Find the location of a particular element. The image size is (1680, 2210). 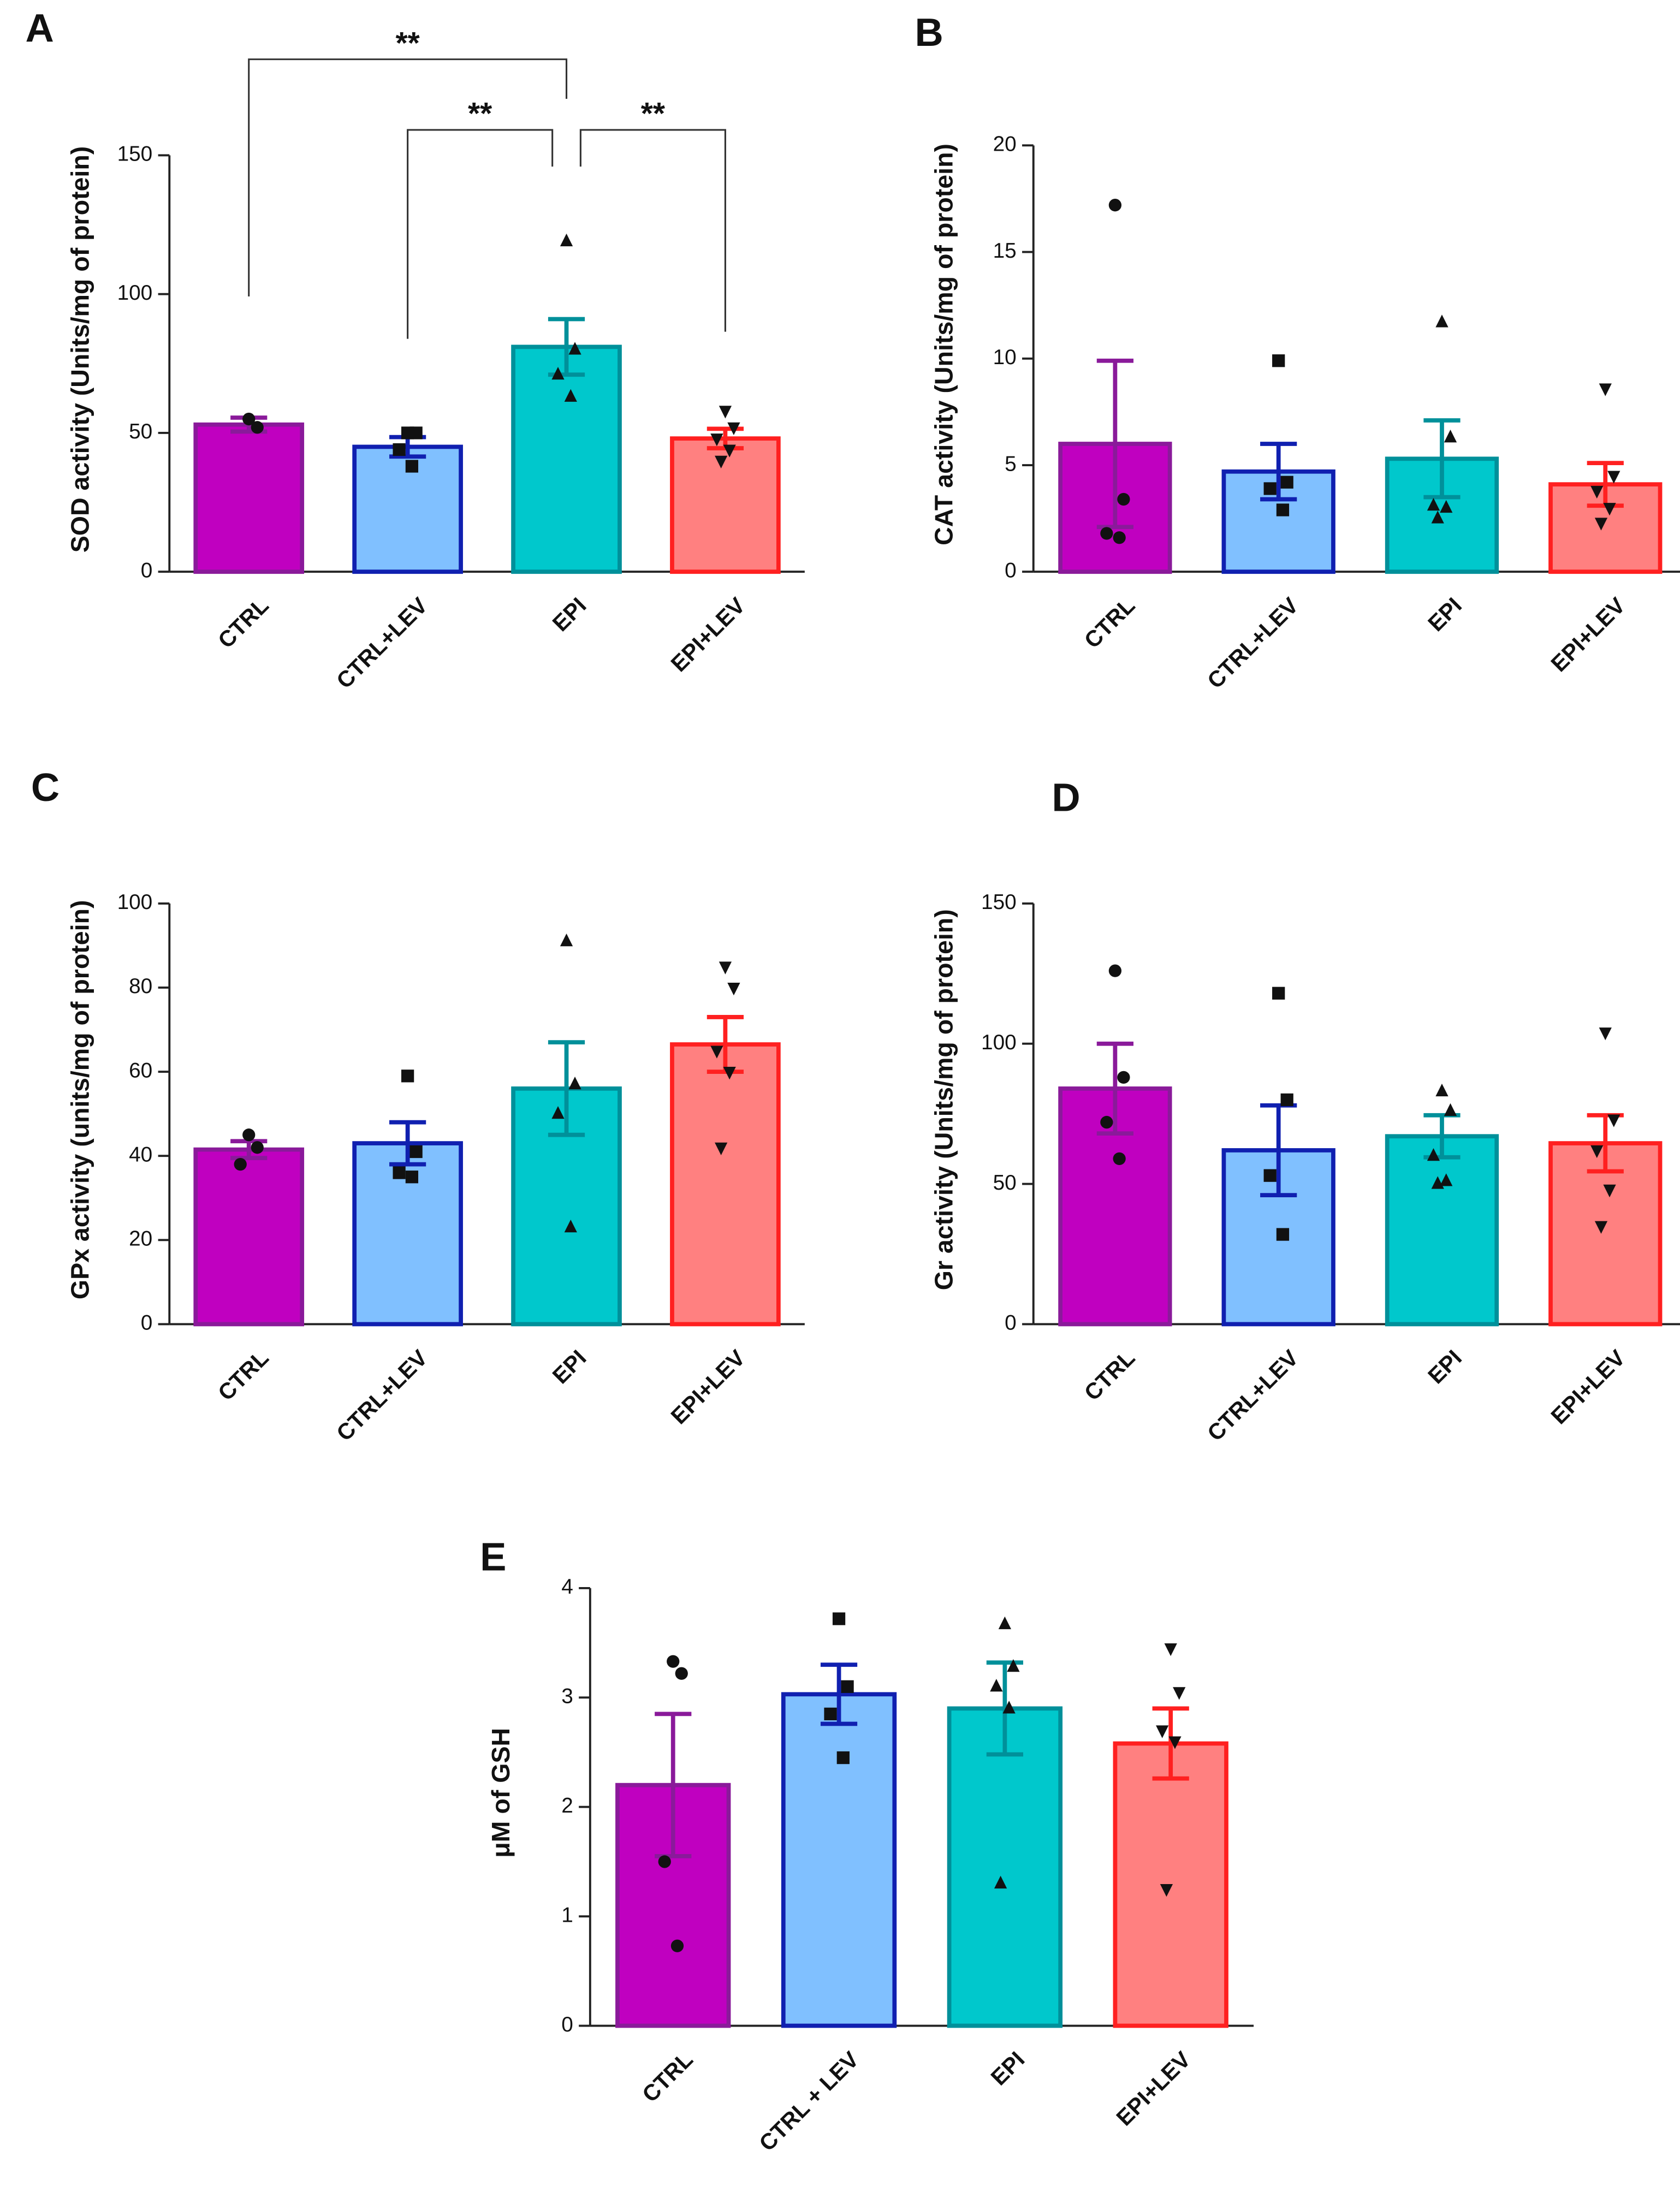

panel-label: D is located at coordinates (1066, 797).